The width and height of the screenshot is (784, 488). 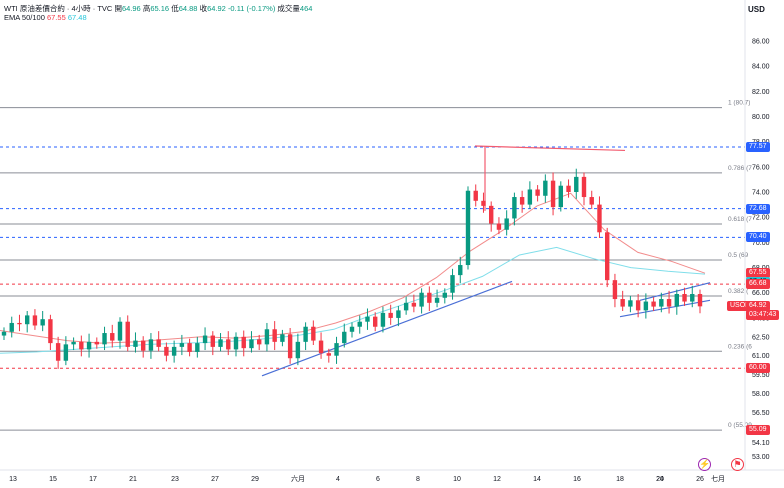 What do you see at coordinates (761, 394) in the screenshot?
I see `y-tick-15: 58.00` at bounding box center [761, 394].